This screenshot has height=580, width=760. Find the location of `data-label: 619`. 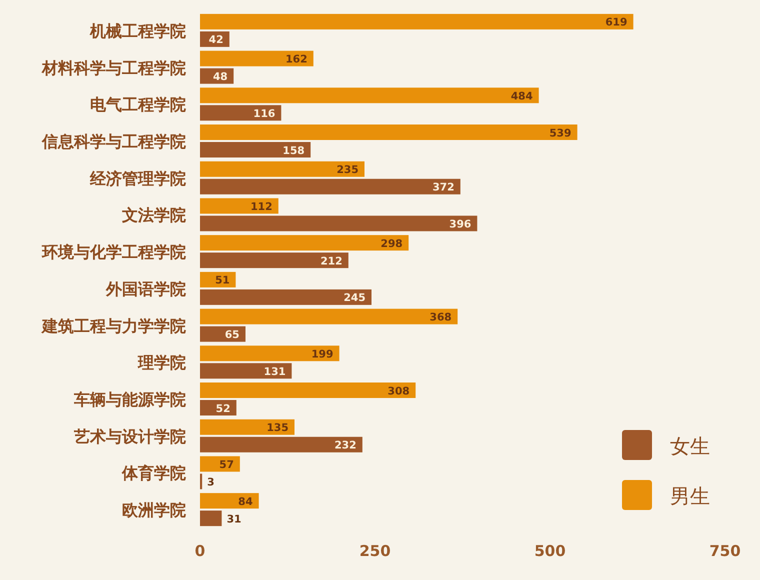

data-label: 619 is located at coordinates (616, 22).